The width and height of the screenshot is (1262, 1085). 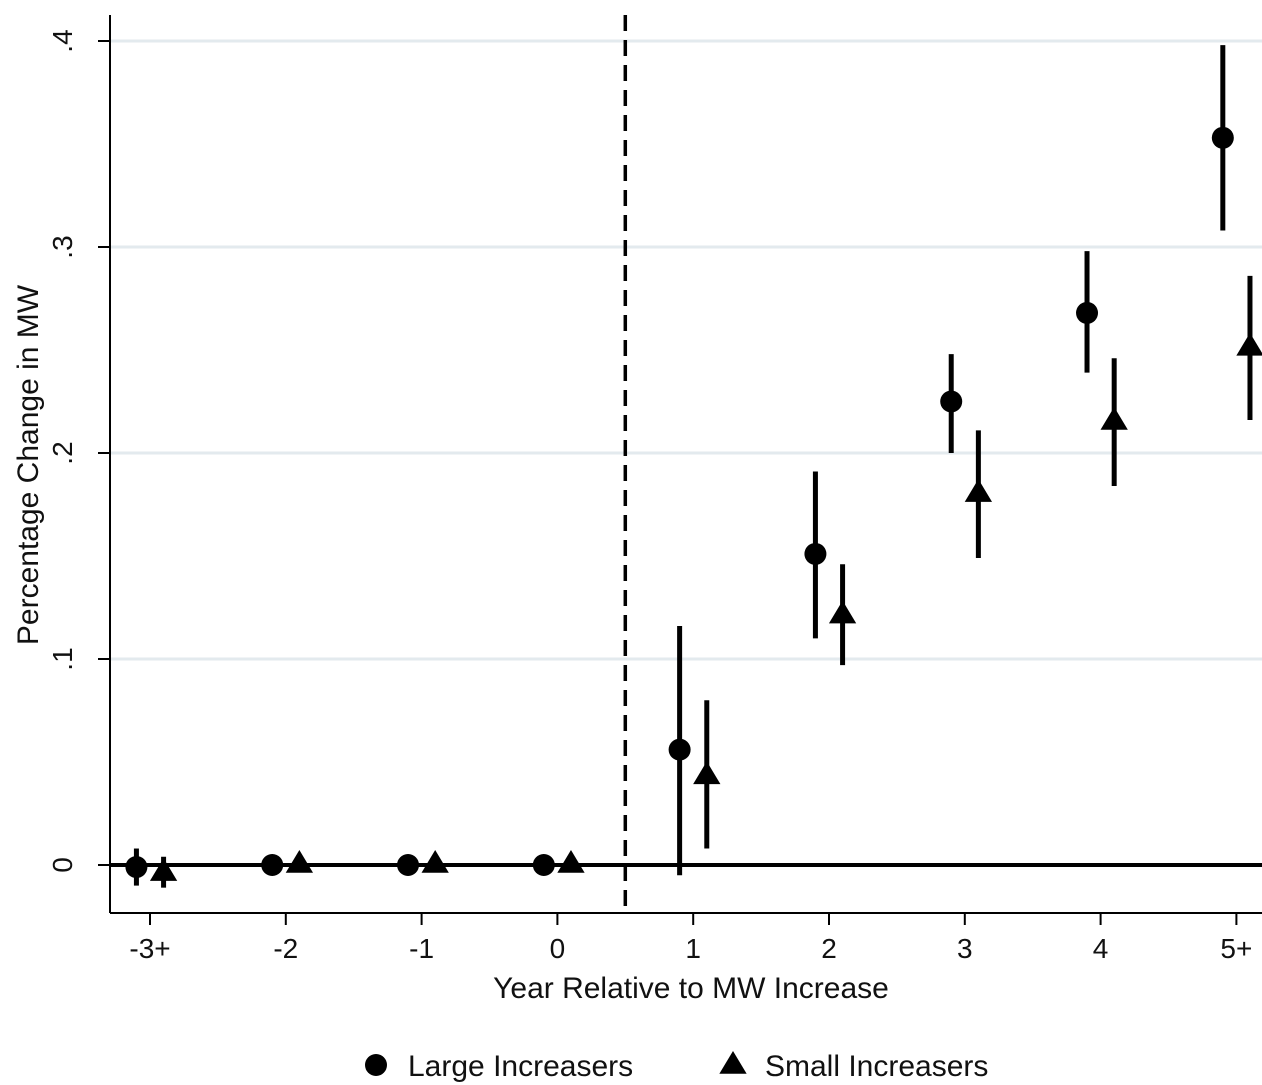 What do you see at coordinates (965, 948) in the screenshot?
I see `x-tick-label: 3` at bounding box center [965, 948].